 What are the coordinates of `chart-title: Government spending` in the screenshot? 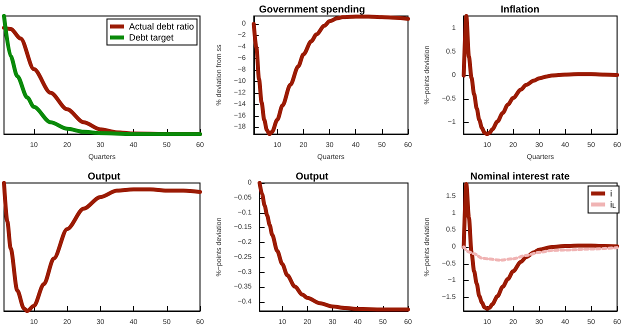 It's located at (312, 10).